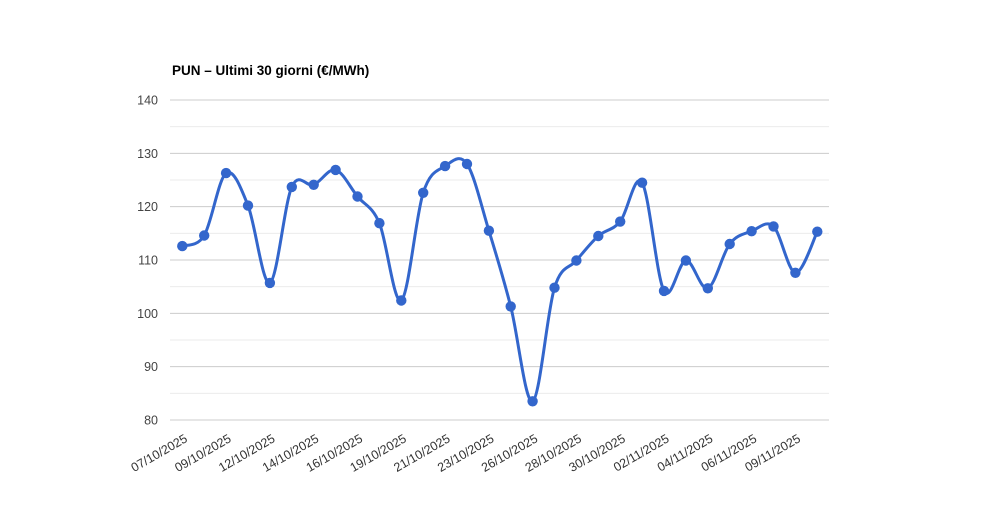  Describe the element at coordinates (147, 154) in the screenshot. I see `y-axis-tick-label: 130` at that location.